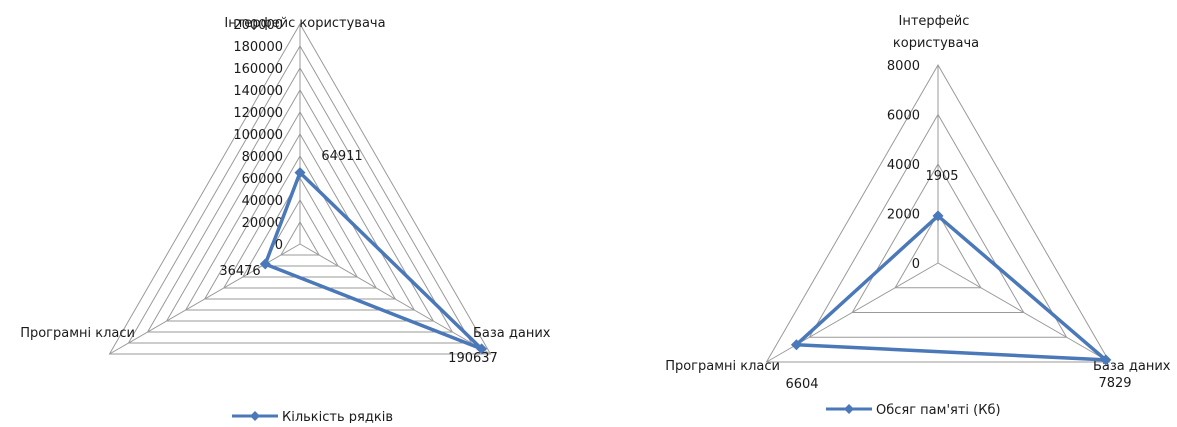  What do you see at coordinates (258, 47) in the screenshot?
I see `axis-tick-label: 180000` at bounding box center [258, 47].